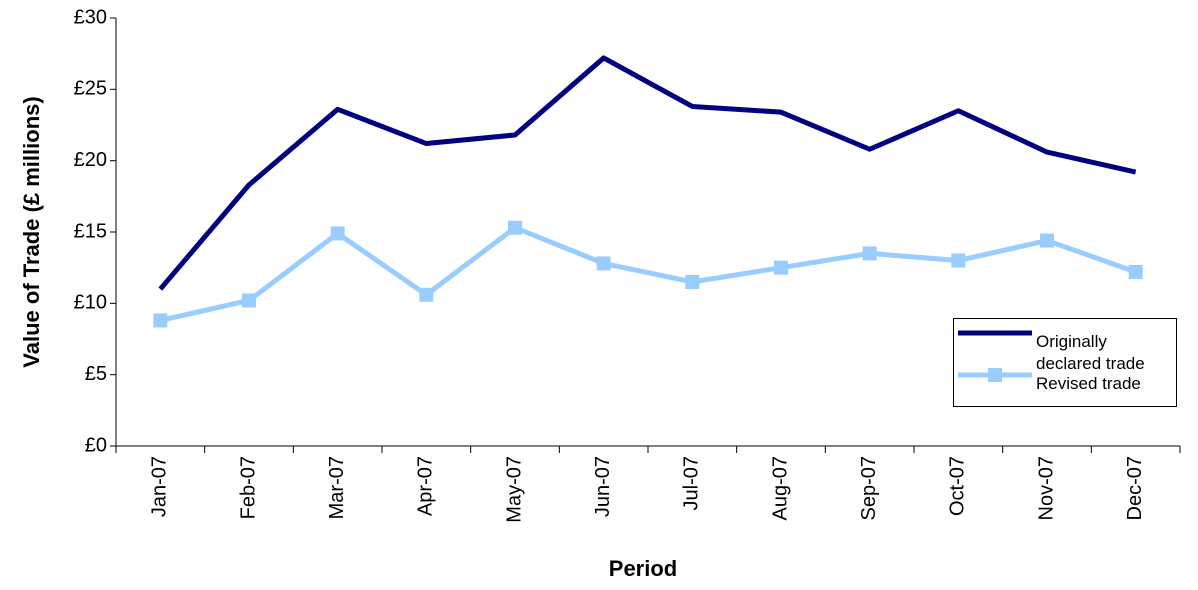  What do you see at coordinates (90, 303) in the screenshot?
I see `y-tick-label: £10` at bounding box center [90, 303].